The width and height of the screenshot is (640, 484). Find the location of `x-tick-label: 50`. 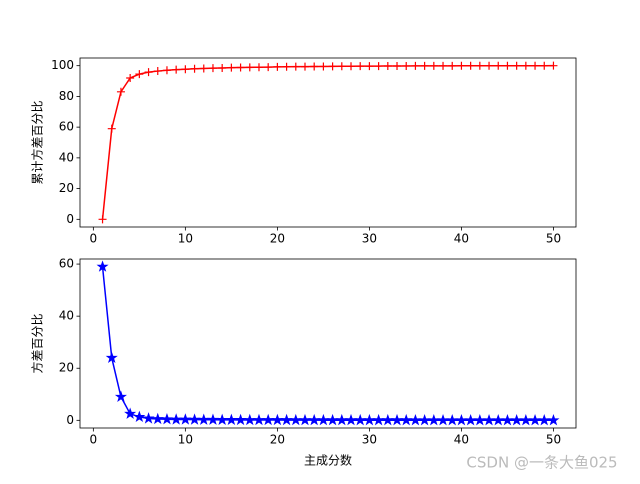

x-tick-label: 50 is located at coordinates (553, 239).